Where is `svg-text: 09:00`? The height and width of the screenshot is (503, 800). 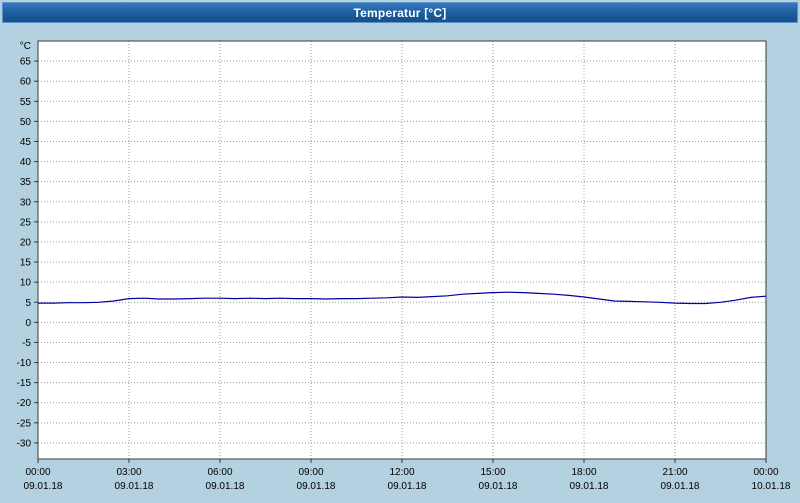
svg-text: 09:00 is located at coordinates (310, 472).